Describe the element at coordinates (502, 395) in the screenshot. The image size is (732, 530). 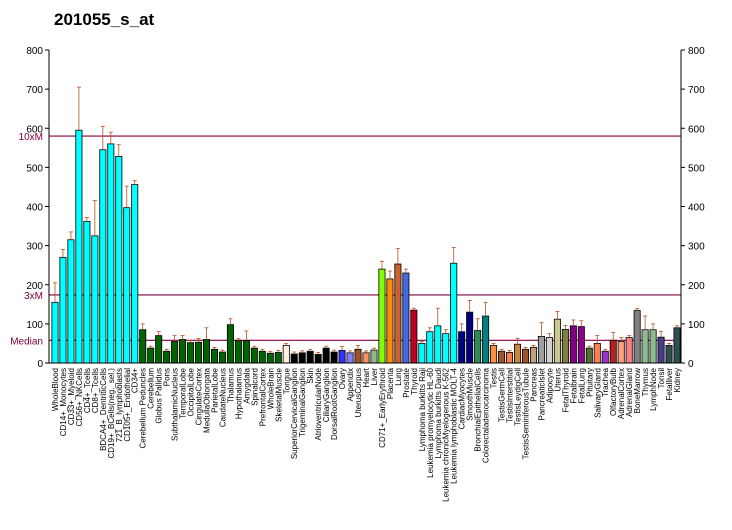
I see `x-tick-label: TestisGermCell` at that location.